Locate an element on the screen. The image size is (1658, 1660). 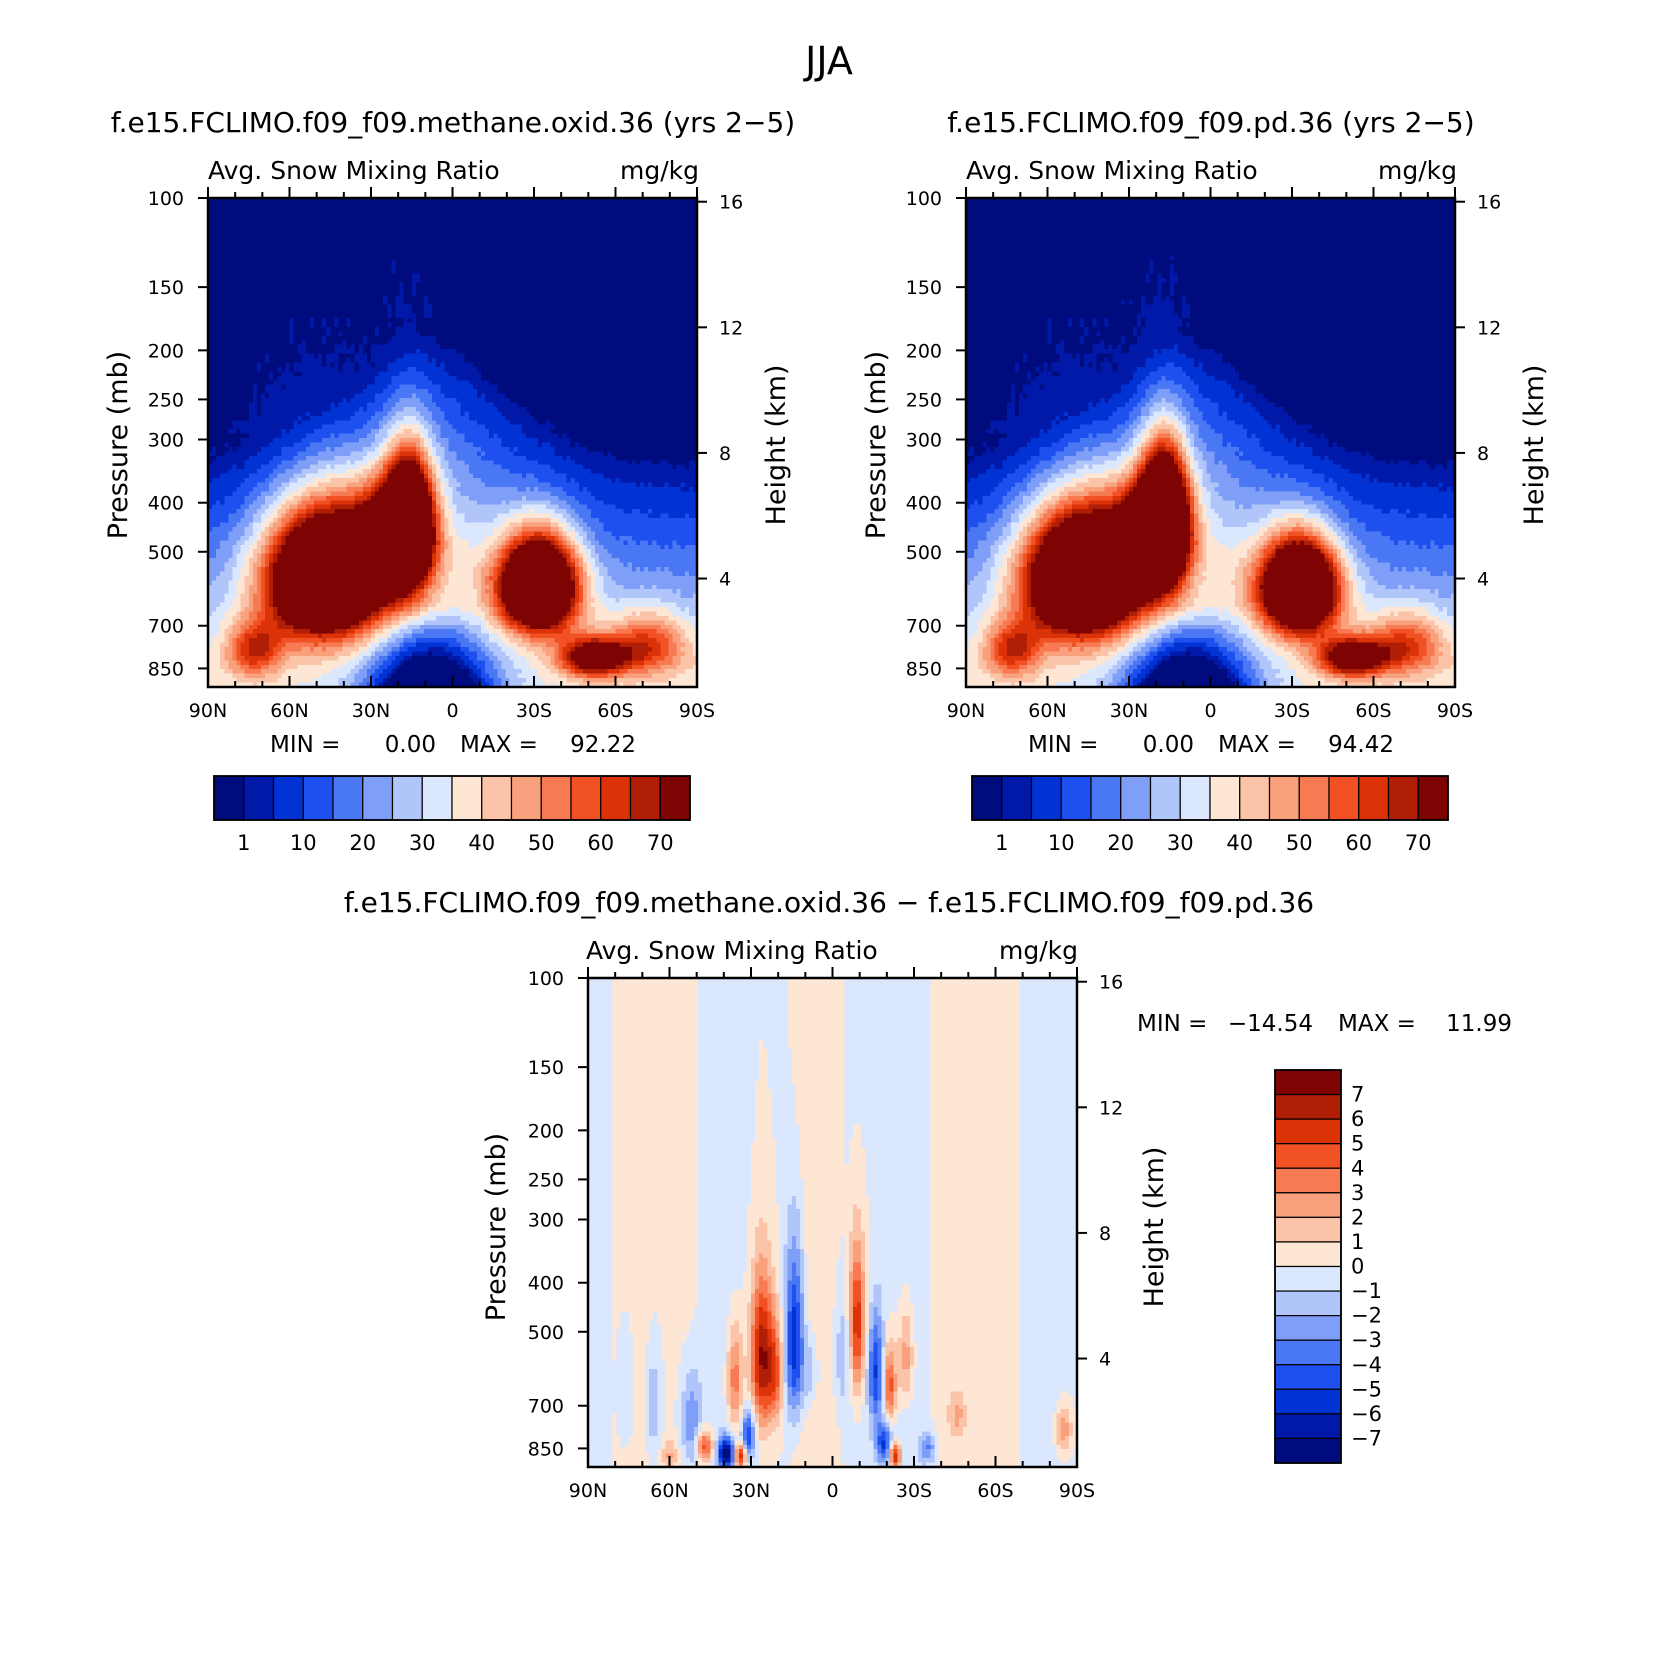
right-ytick-label: 700 is located at coordinates (924, 627).